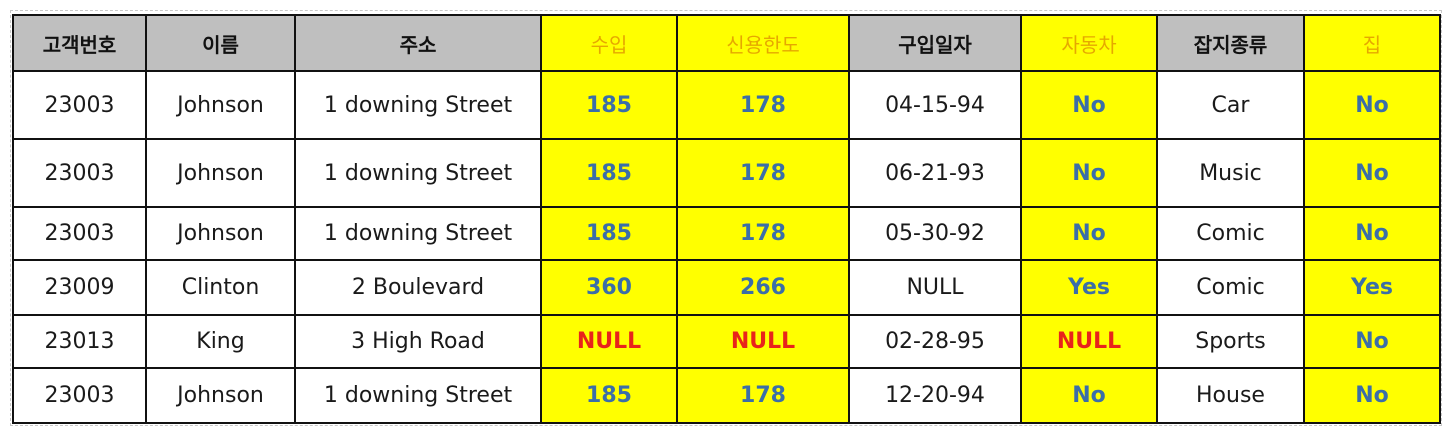 The height and width of the screenshot is (437, 1453). What do you see at coordinates (220, 43) in the screenshot?
I see `header-name: 이름` at bounding box center [220, 43].